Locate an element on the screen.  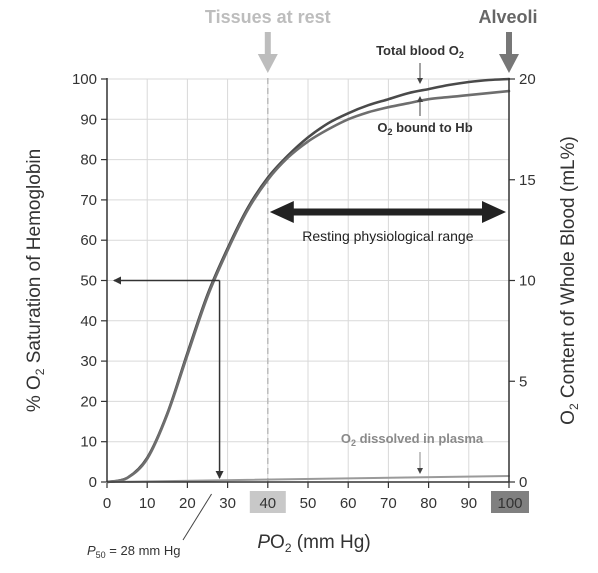
y-tick-label: 60 is located at coordinates (88, 240).